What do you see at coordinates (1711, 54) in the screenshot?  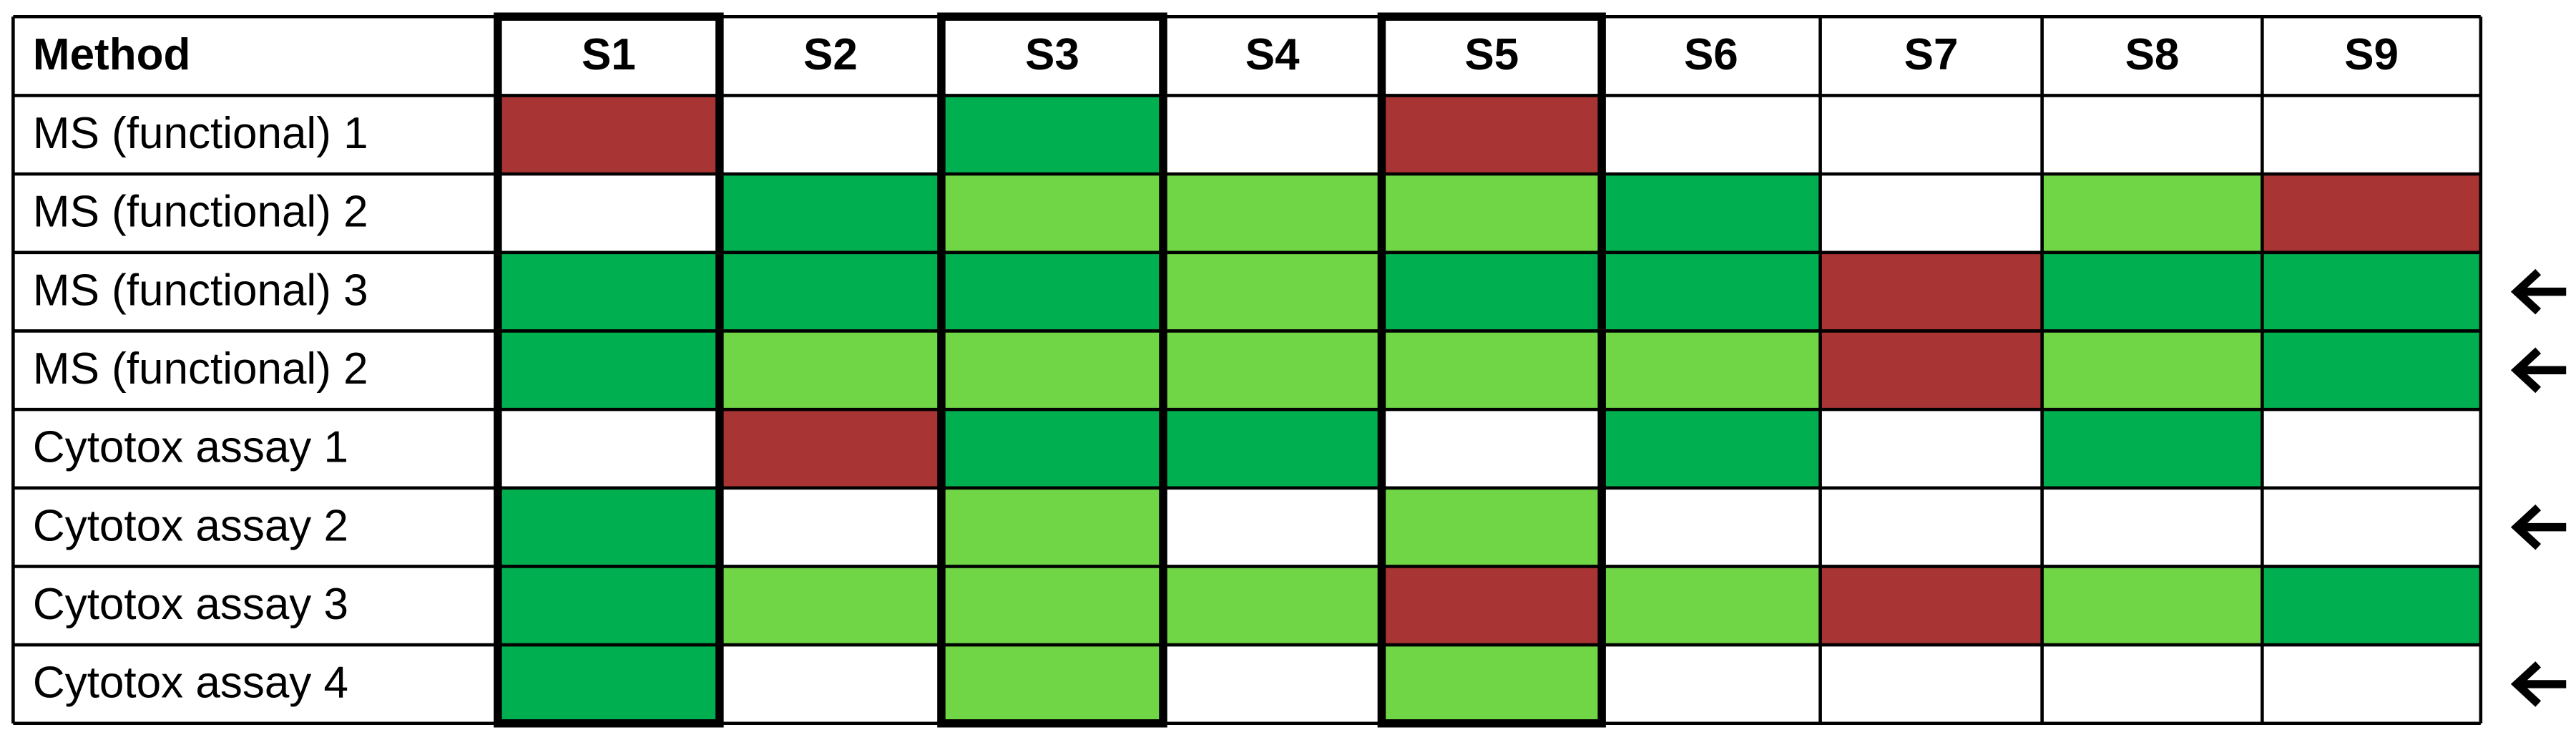 I see `header-cell: S6` at bounding box center [1711, 54].